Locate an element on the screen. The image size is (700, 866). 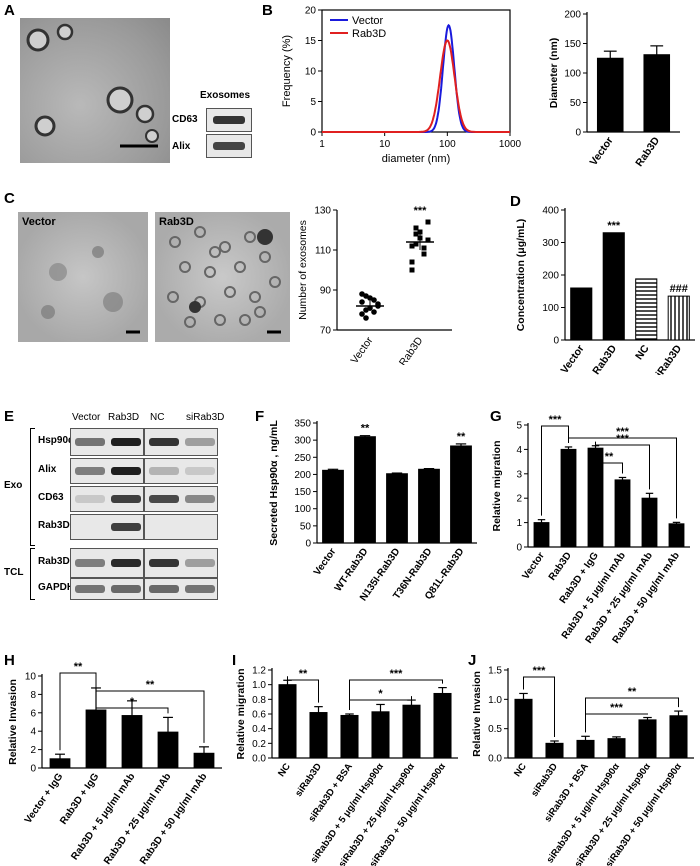
panel-a: A is located at coordinates (85, 82).